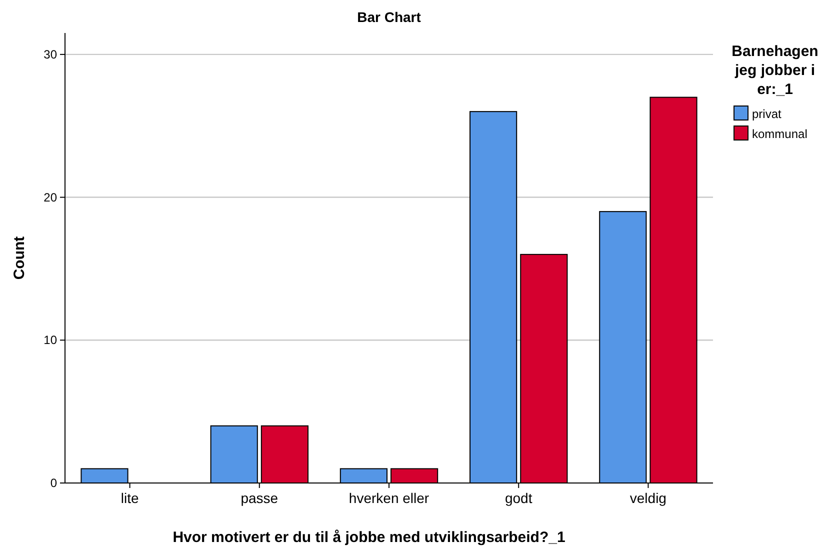 The image size is (831, 549). I want to click on x-tick-label: hverken eller, so click(389, 498).